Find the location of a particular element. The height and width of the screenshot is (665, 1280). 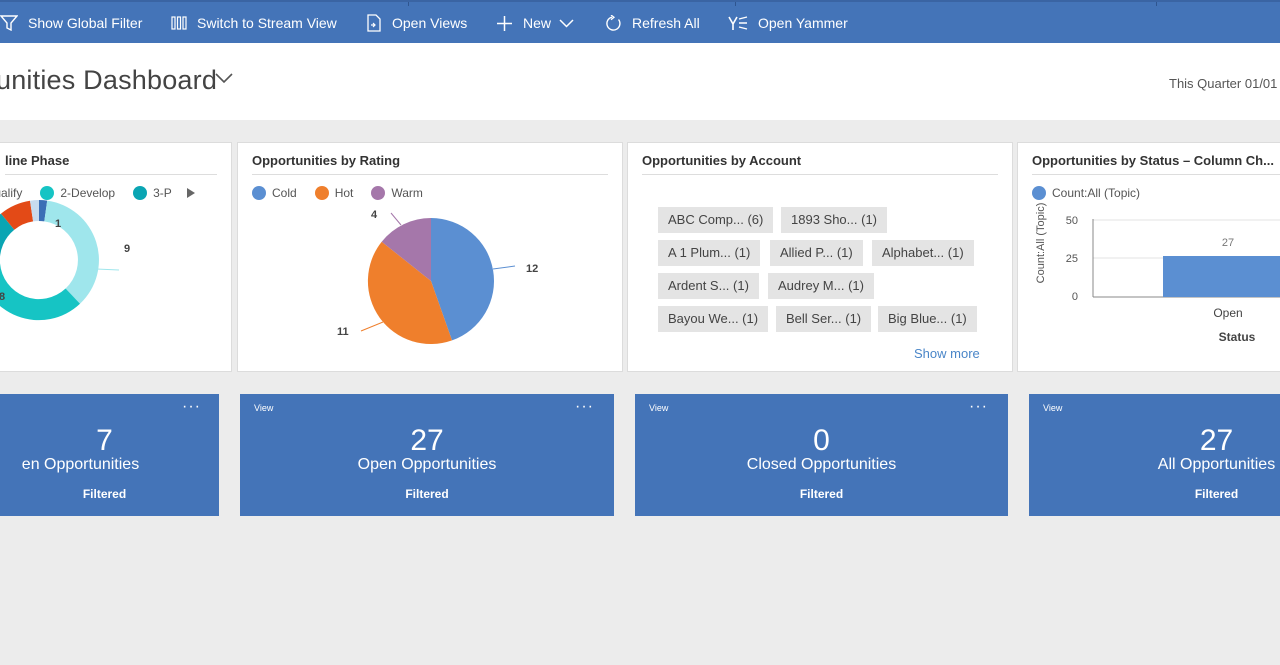

legend-next-arrow-icon is located at coordinates (191, 193).